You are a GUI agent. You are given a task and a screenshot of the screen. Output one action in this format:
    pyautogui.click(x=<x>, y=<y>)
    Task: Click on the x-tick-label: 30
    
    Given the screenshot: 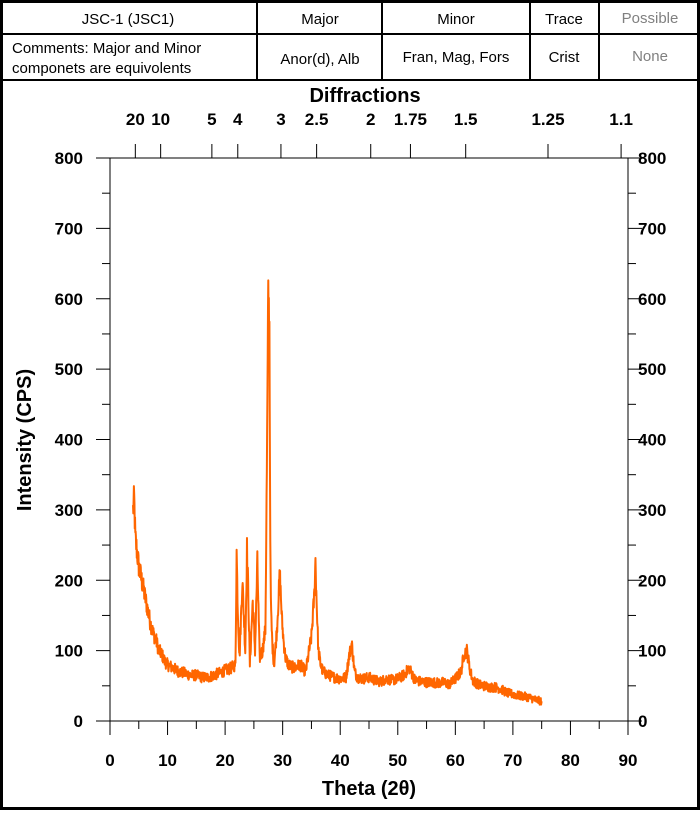 What is the action you would take?
    pyautogui.click(x=282, y=760)
    